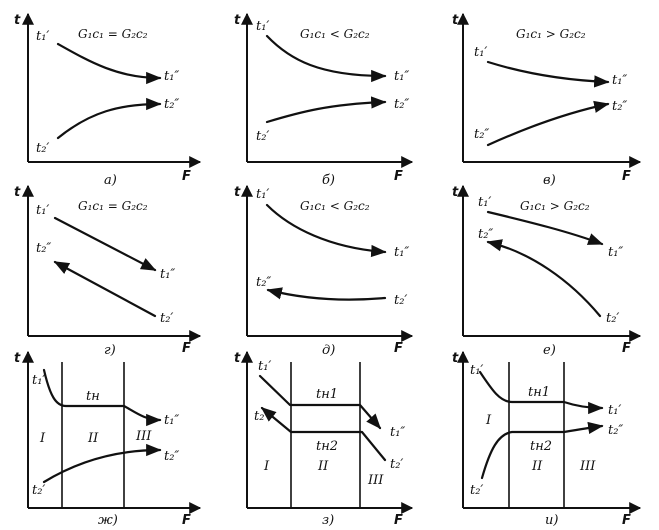 This screenshot has width=659, height=530. What do you see at coordinates (324, 271) in the screenshot?
I see `panel-d: t F G₁c₁ < G₂c₂ t₁′ t₁″ t₂″ t₂′ д)` at bounding box center [324, 271].